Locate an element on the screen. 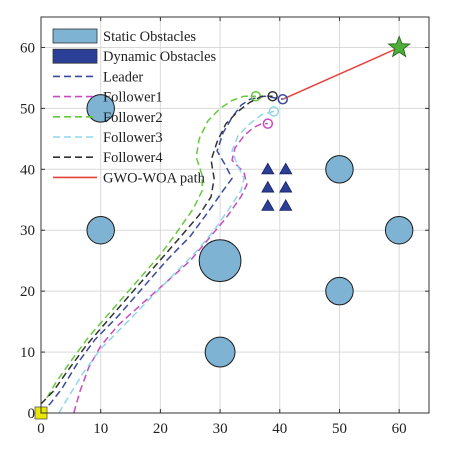 The image size is (457, 449). goal-star-icon is located at coordinates (399, 46).